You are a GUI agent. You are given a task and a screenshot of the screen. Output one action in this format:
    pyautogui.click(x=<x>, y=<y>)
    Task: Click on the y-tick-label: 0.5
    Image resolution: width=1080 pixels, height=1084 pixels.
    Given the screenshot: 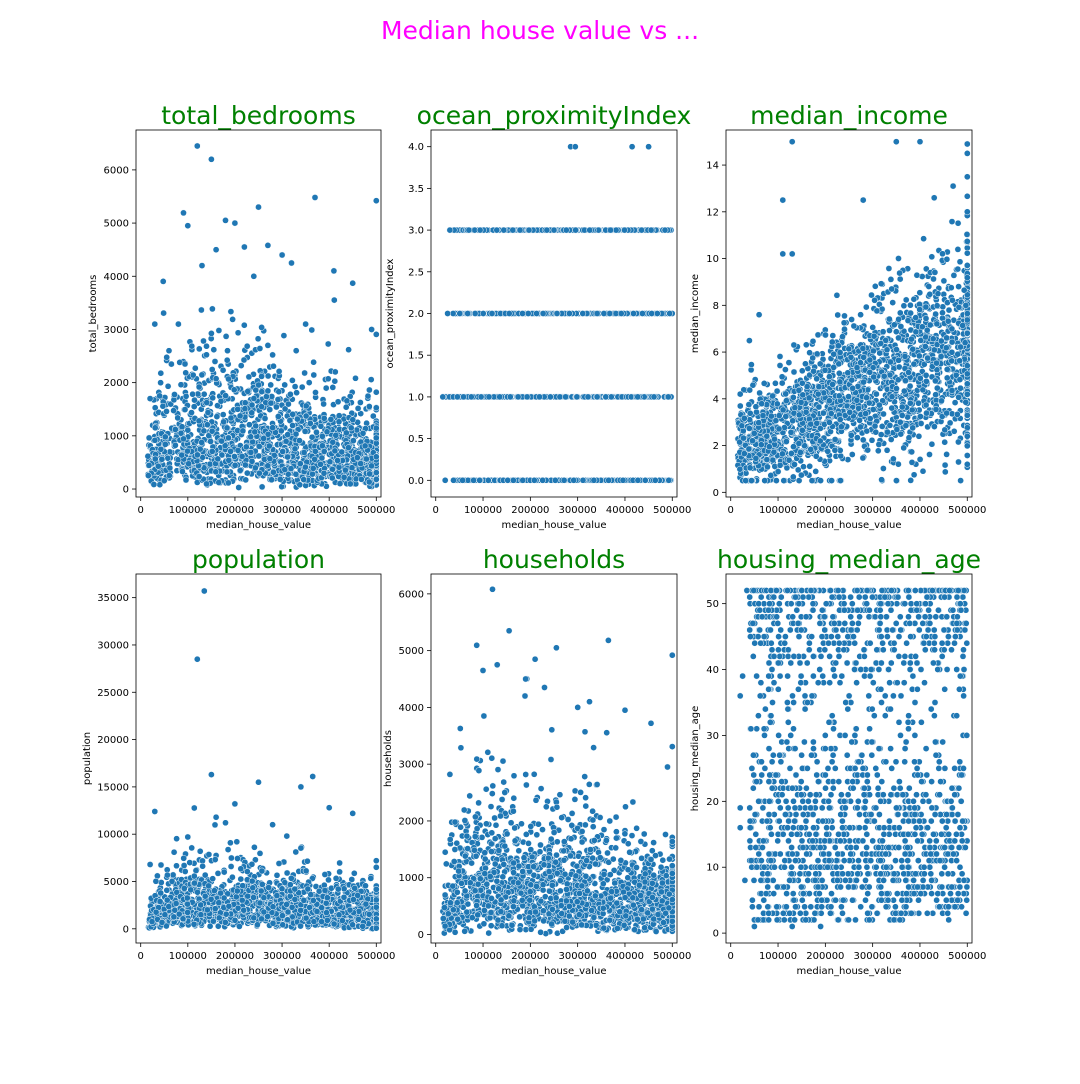 What is the action you would take?
    pyautogui.click(x=416, y=439)
    